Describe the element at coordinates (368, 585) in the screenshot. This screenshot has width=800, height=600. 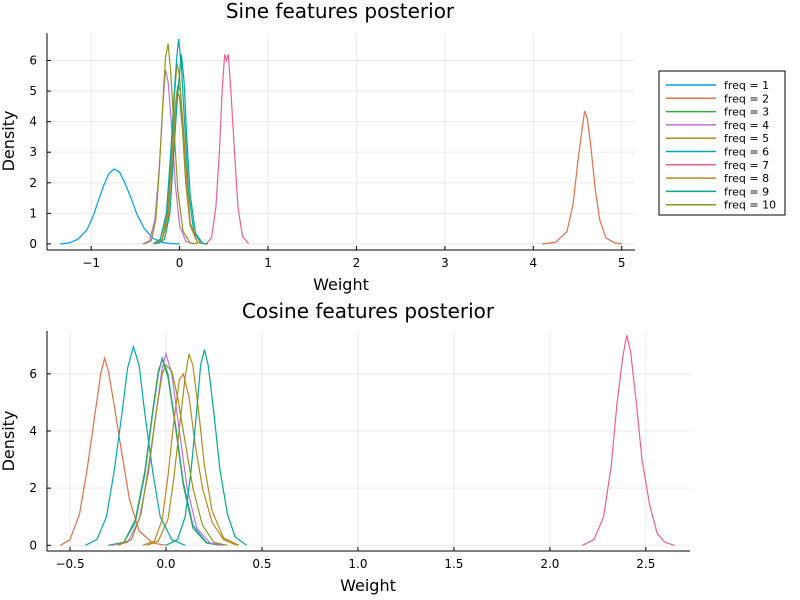
I see `cosine-x-axis-label: Weight` at that location.